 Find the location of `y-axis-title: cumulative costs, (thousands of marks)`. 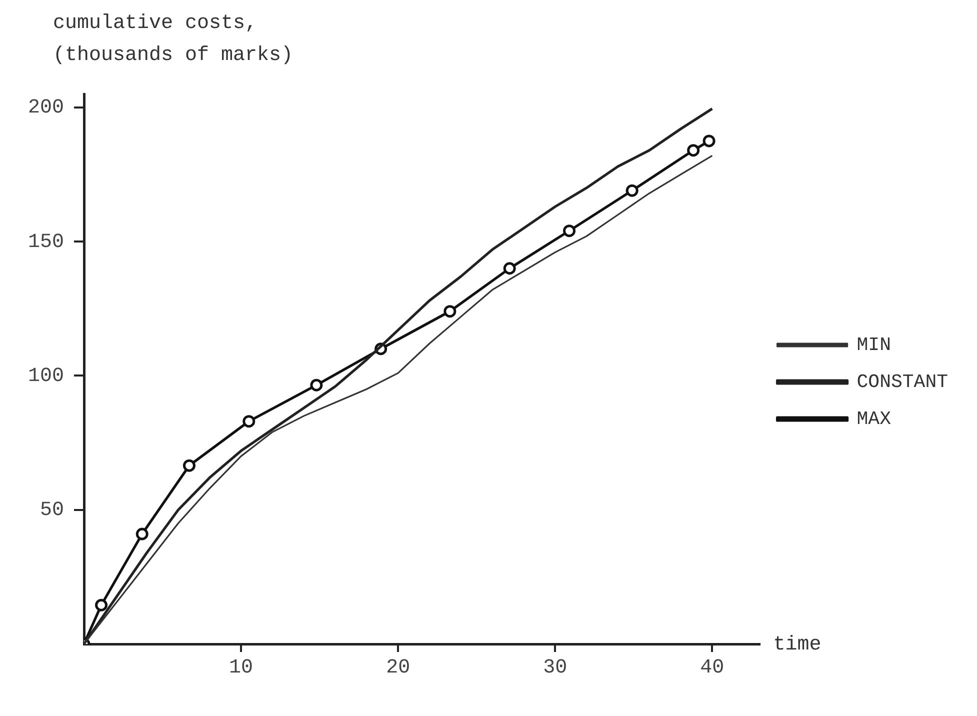

y-axis-title: cumulative costs, (thousands of marks) is located at coordinates (173, 40).